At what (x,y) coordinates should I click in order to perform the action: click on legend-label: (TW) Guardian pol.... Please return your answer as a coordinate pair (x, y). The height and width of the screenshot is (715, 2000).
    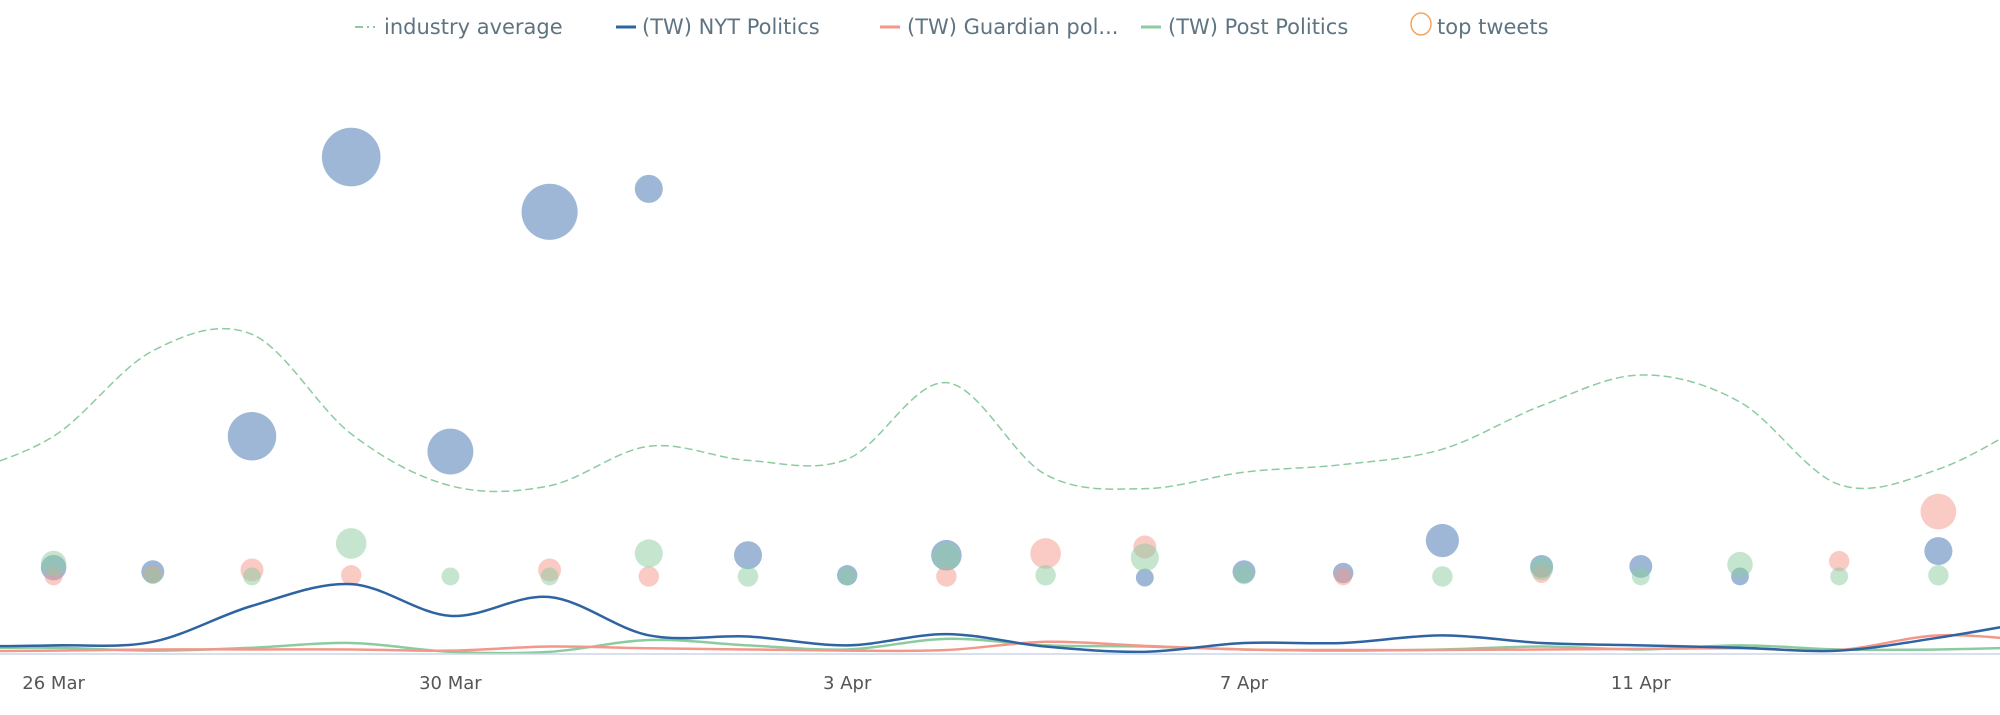
    Looking at the image, I should click on (1012, 27).